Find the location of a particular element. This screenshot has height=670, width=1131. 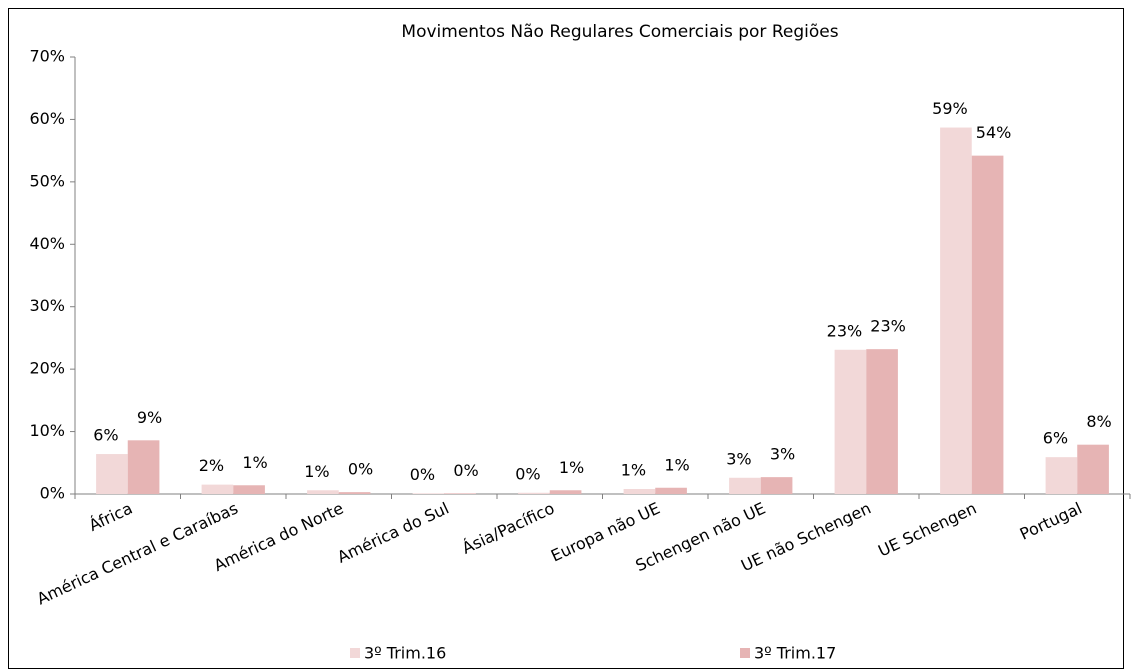

data-label: 59% is located at coordinates (950, 108).